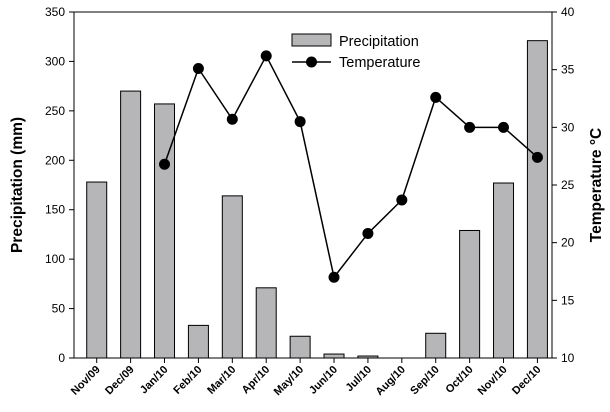 The height and width of the screenshot is (412, 610). I want to click on right-tick-label: 30, so click(568, 127).